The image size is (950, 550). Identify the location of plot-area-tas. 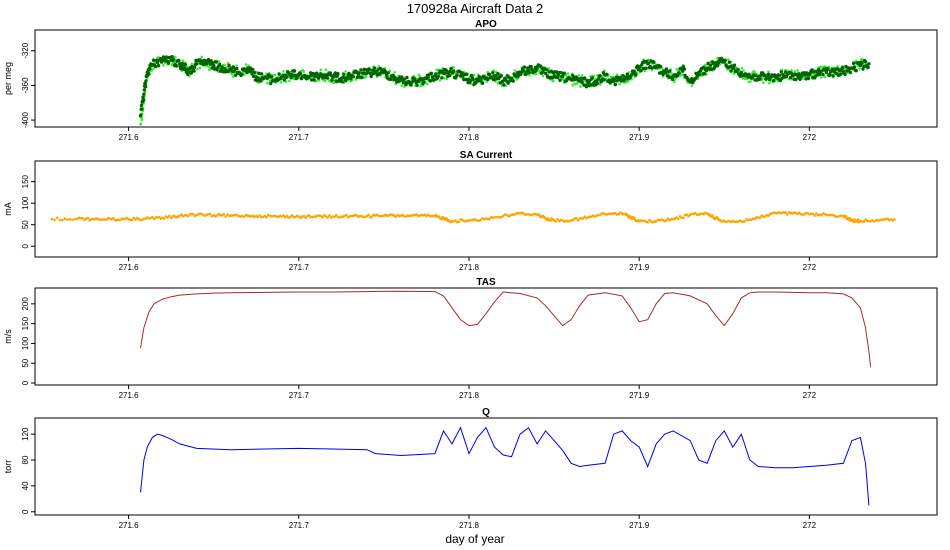
(506, 329).